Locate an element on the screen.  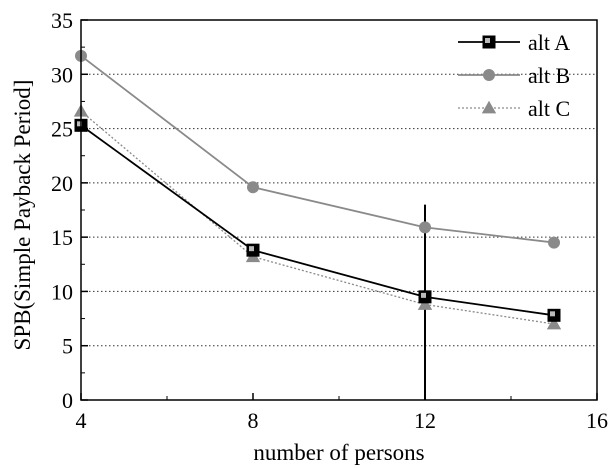
y-tick-label: 5 is located at coordinates (67, 346).